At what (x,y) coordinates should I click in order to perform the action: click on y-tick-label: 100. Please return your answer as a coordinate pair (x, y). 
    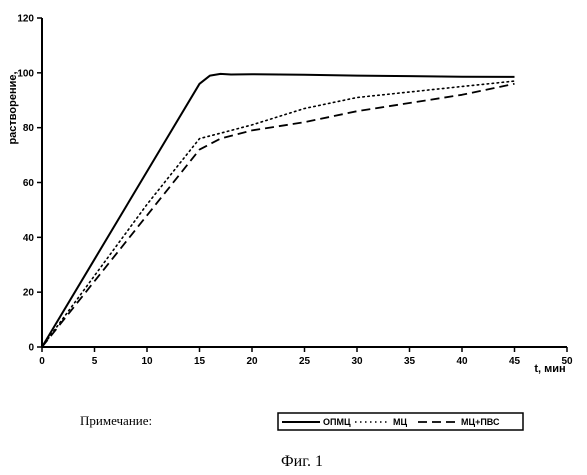
    Looking at the image, I should click on (25, 73).